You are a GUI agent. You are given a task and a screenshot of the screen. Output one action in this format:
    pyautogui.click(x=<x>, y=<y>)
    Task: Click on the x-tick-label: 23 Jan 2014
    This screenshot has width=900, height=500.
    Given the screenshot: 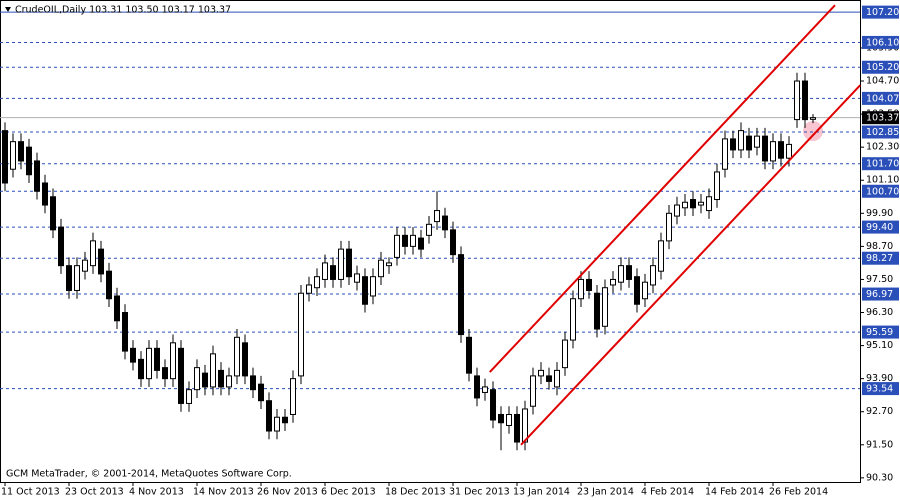 What is the action you would take?
    pyautogui.click(x=605, y=492)
    